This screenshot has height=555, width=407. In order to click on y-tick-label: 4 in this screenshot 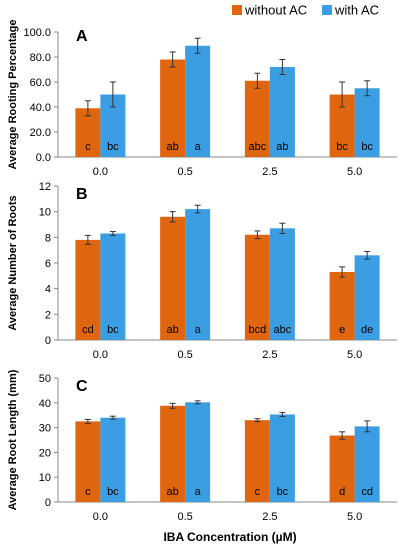, I will do `click(48, 290)`.